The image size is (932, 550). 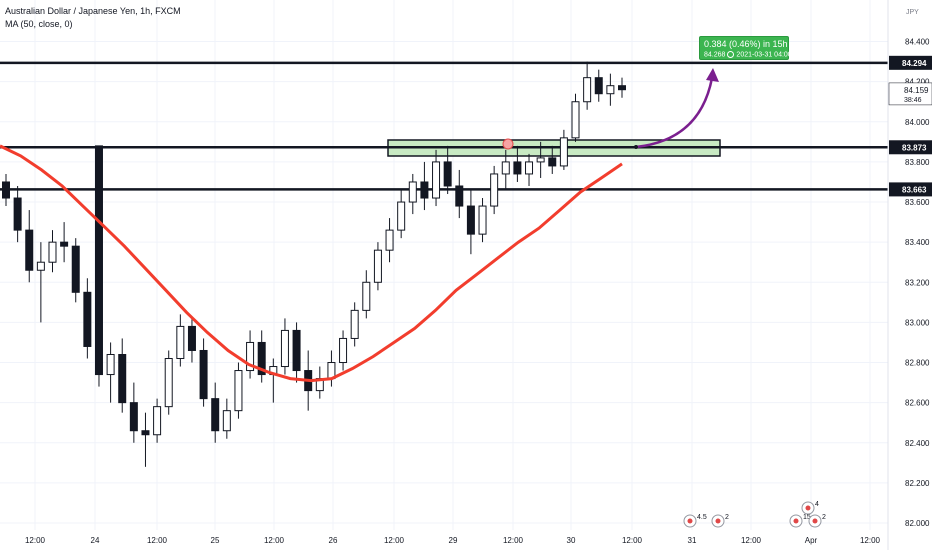 What do you see at coordinates (39, 24) in the screenshot?
I see `indicator-label: MA (50, close, 0)` at bounding box center [39, 24].